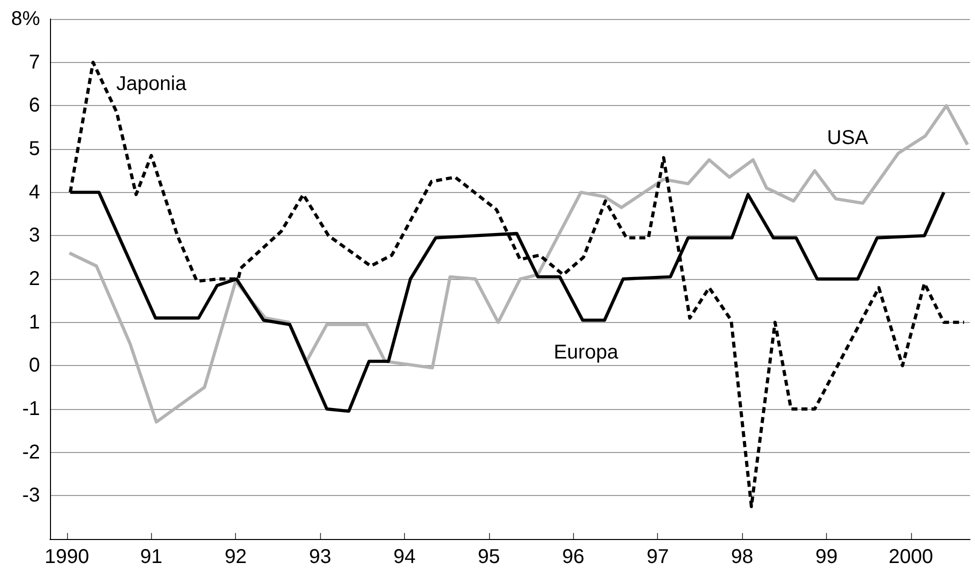 The image size is (975, 569). What do you see at coordinates (848, 138) in the screenshot?
I see `series-label: USA` at bounding box center [848, 138].